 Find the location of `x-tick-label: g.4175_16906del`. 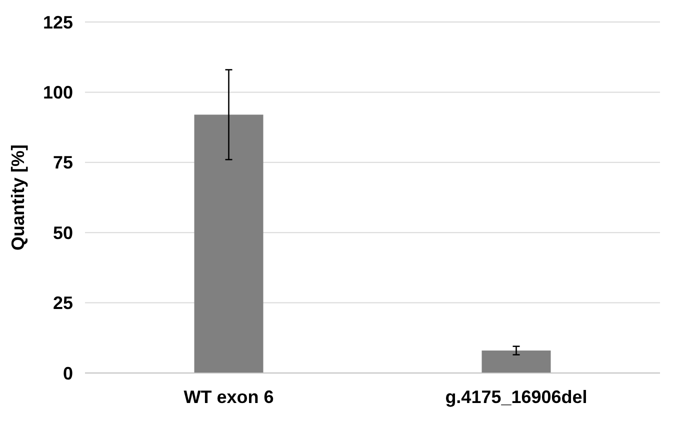

x-tick-label: g.4175_16906del is located at coordinates (516, 397).